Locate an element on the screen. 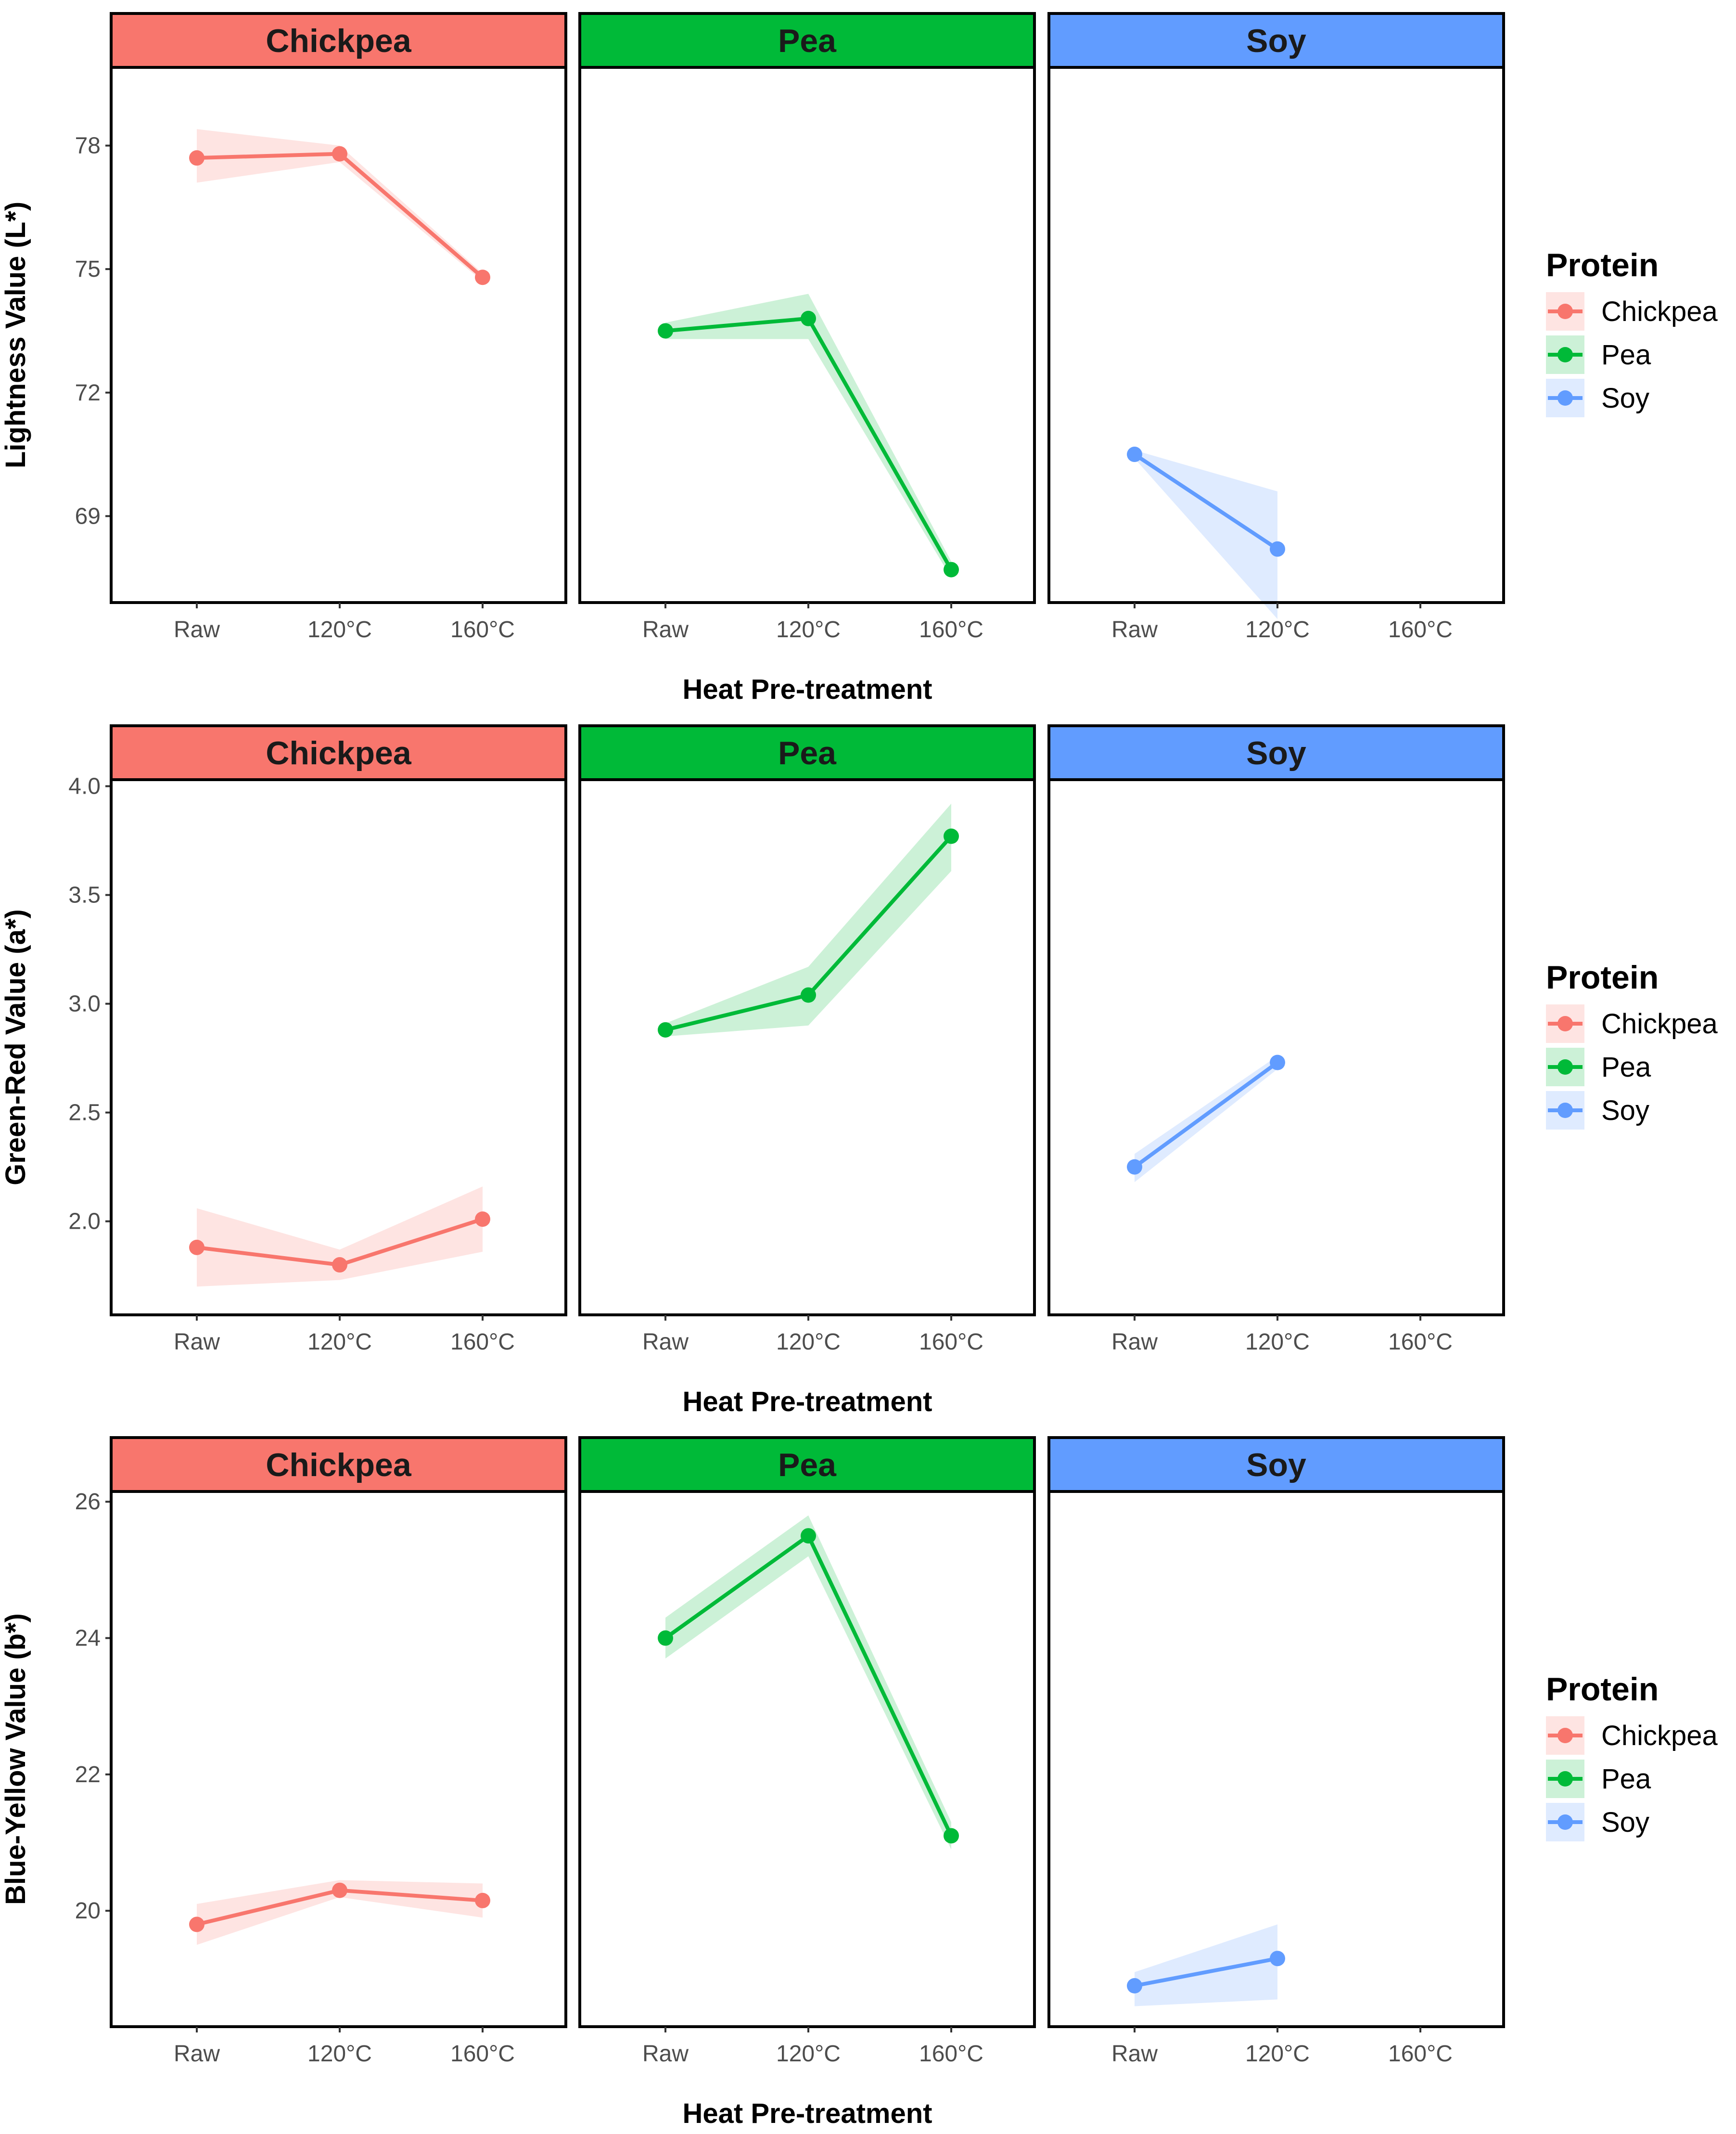  y-tick-label: 2.5 is located at coordinates (84, 1113).